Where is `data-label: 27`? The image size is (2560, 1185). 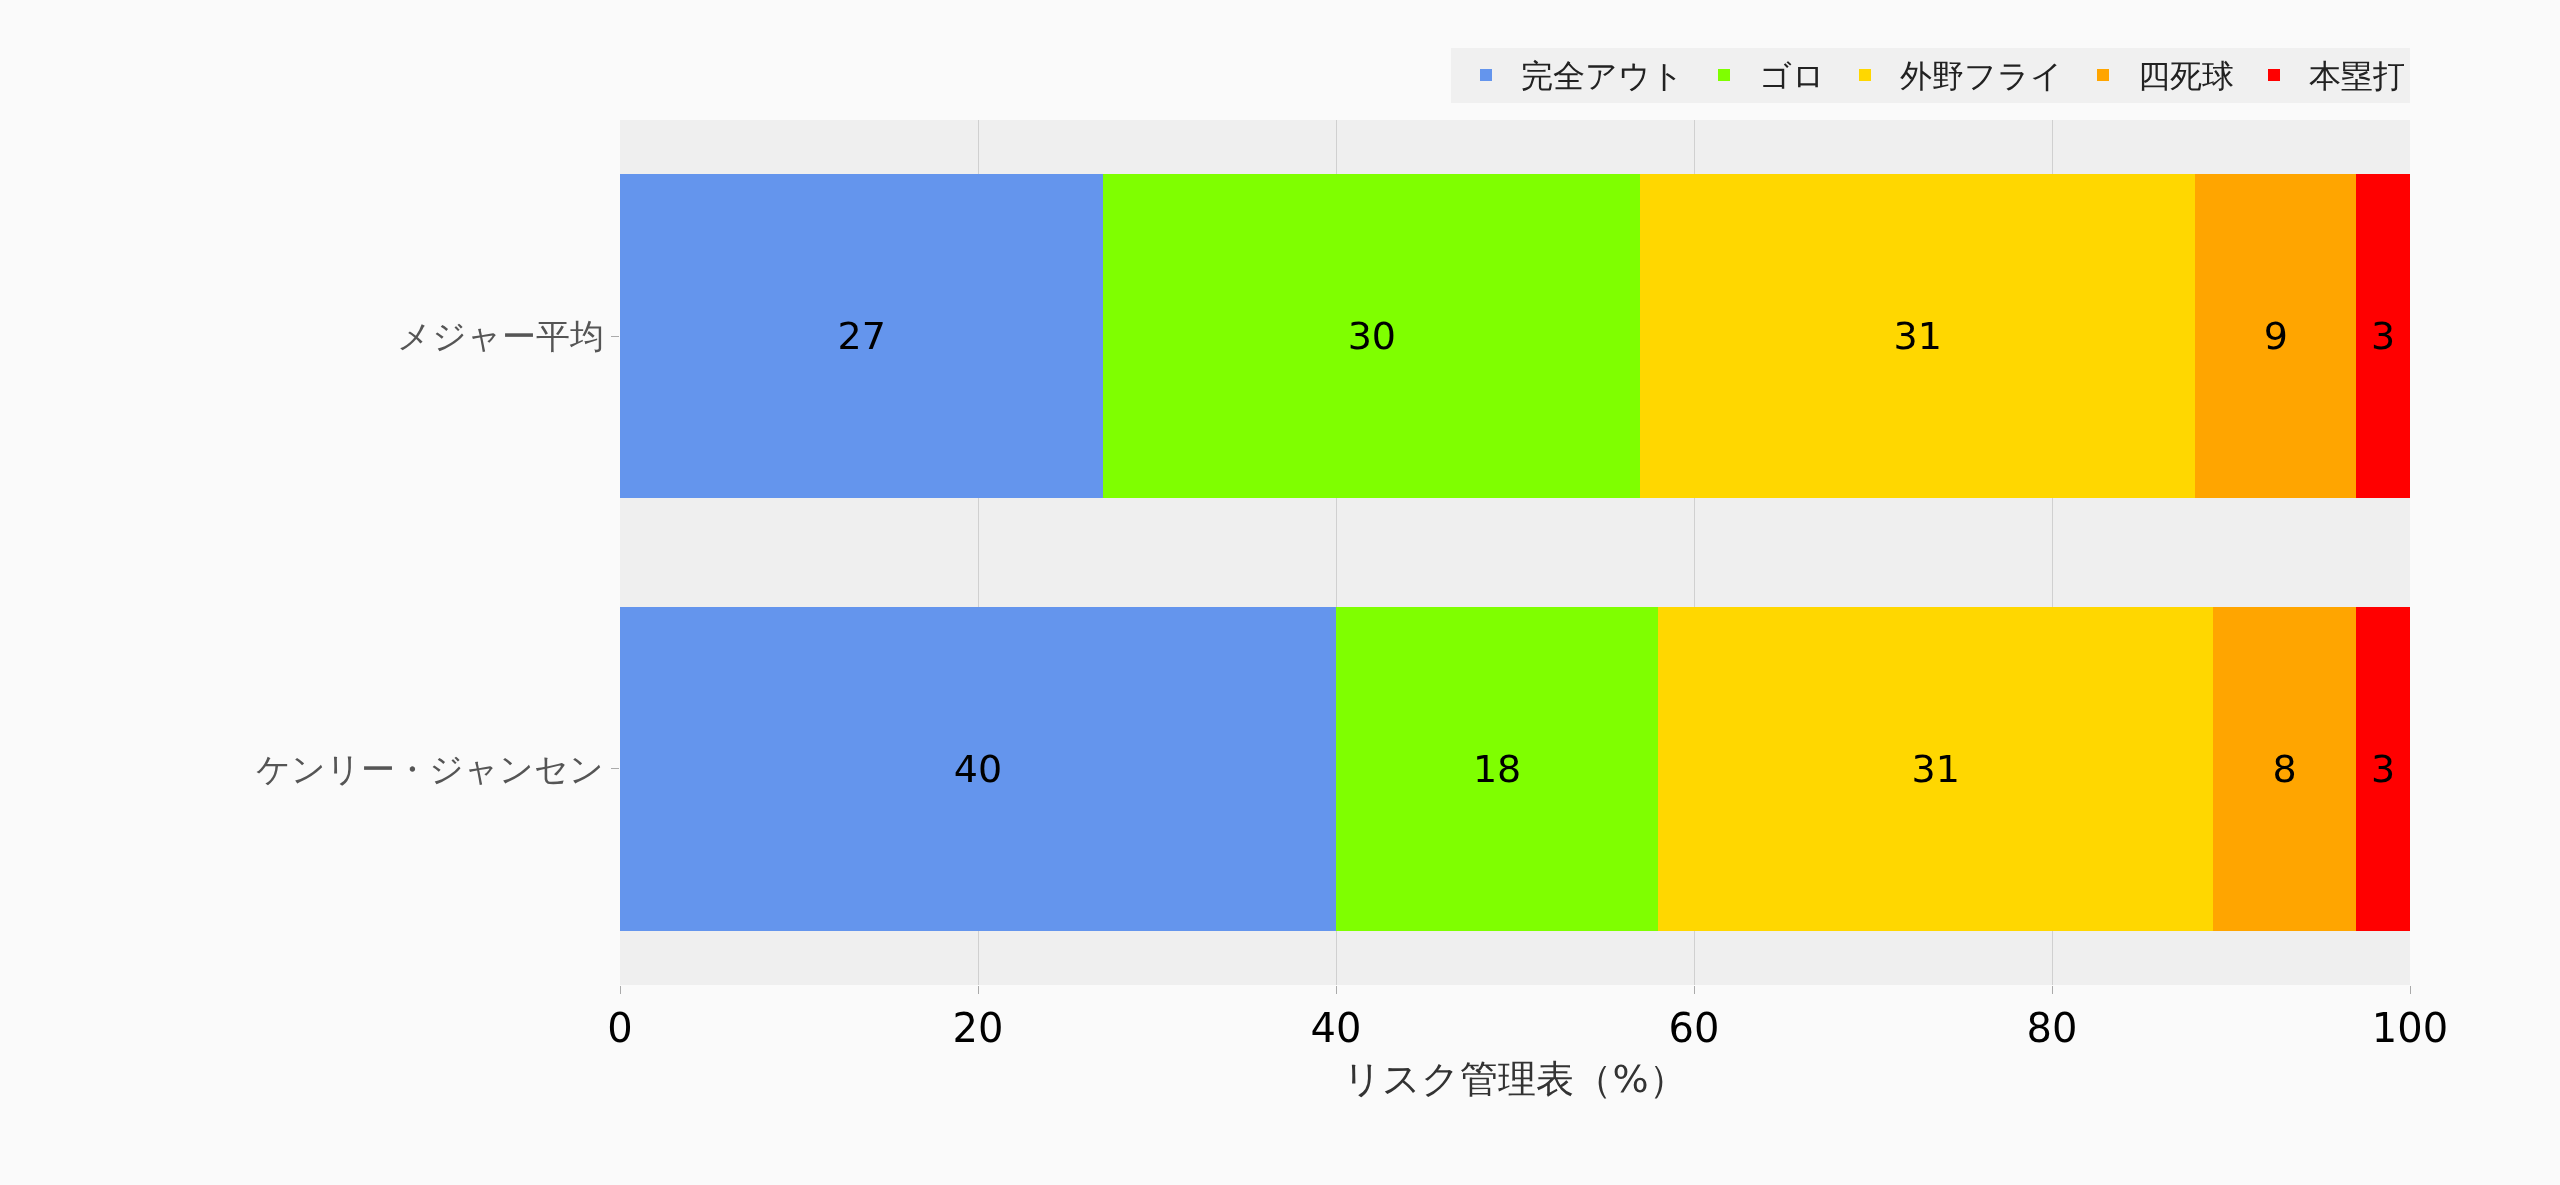 data-label: 27 is located at coordinates (861, 336).